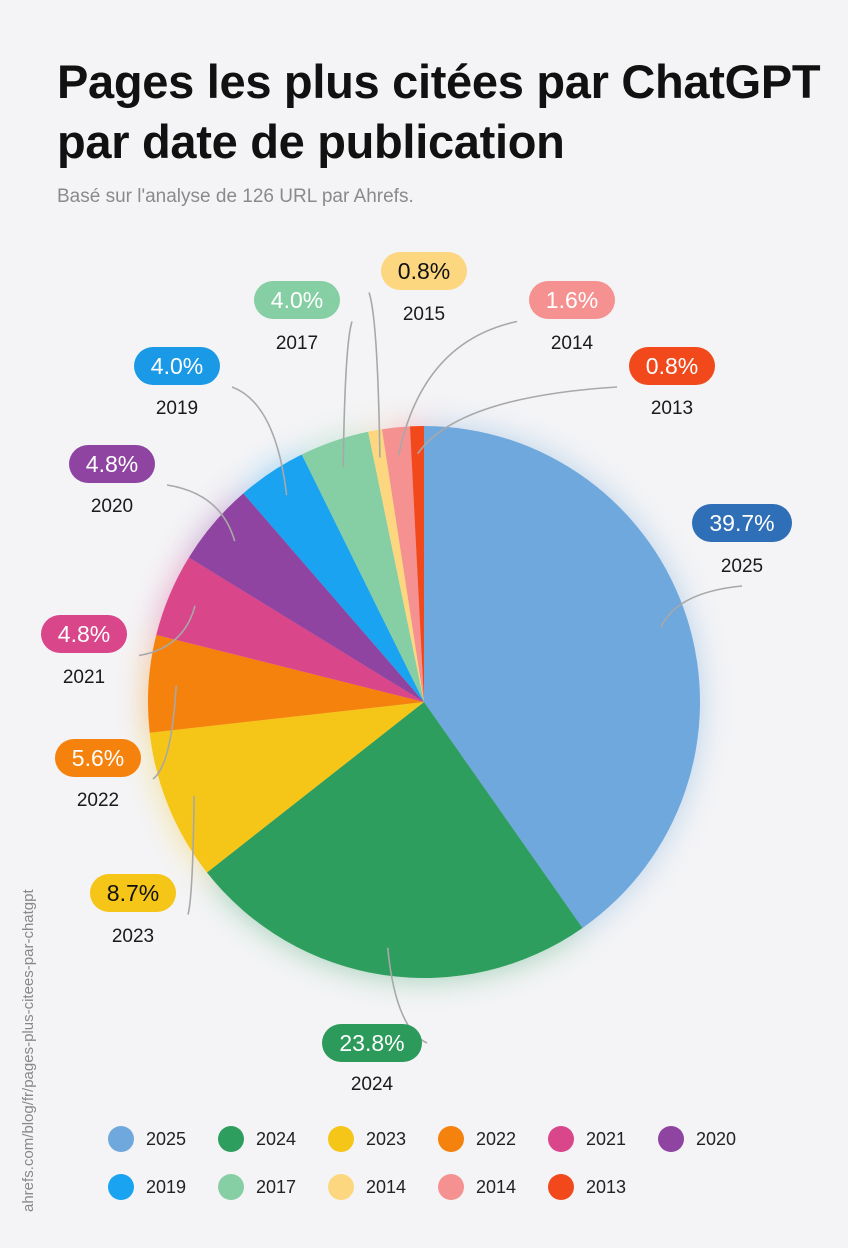  I want to click on leader-line-2025, so click(701, 606).